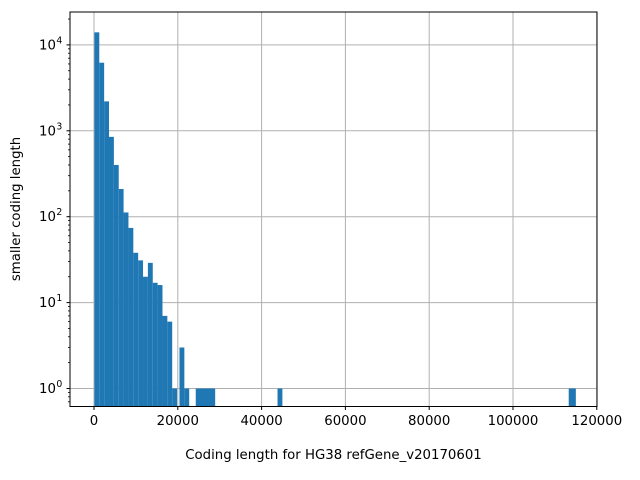 This screenshot has width=640, height=480. Describe the element at coordinates (178, 421) in the screenshot. I see `x-tick-label: 20000` at that location.